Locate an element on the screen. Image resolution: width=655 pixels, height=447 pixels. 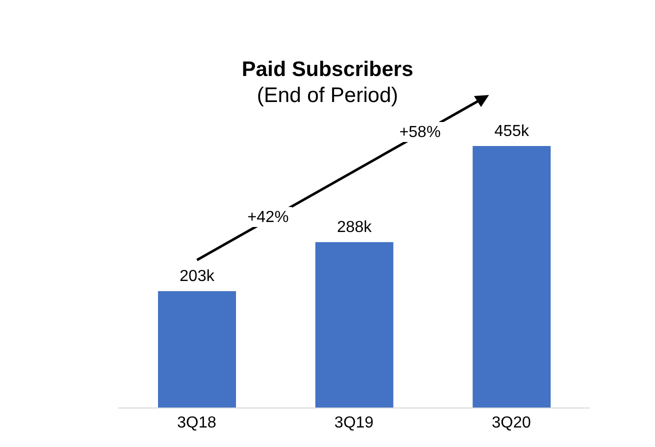
chart-subtitle: (End of Period) is located at coordinates (328, 96).